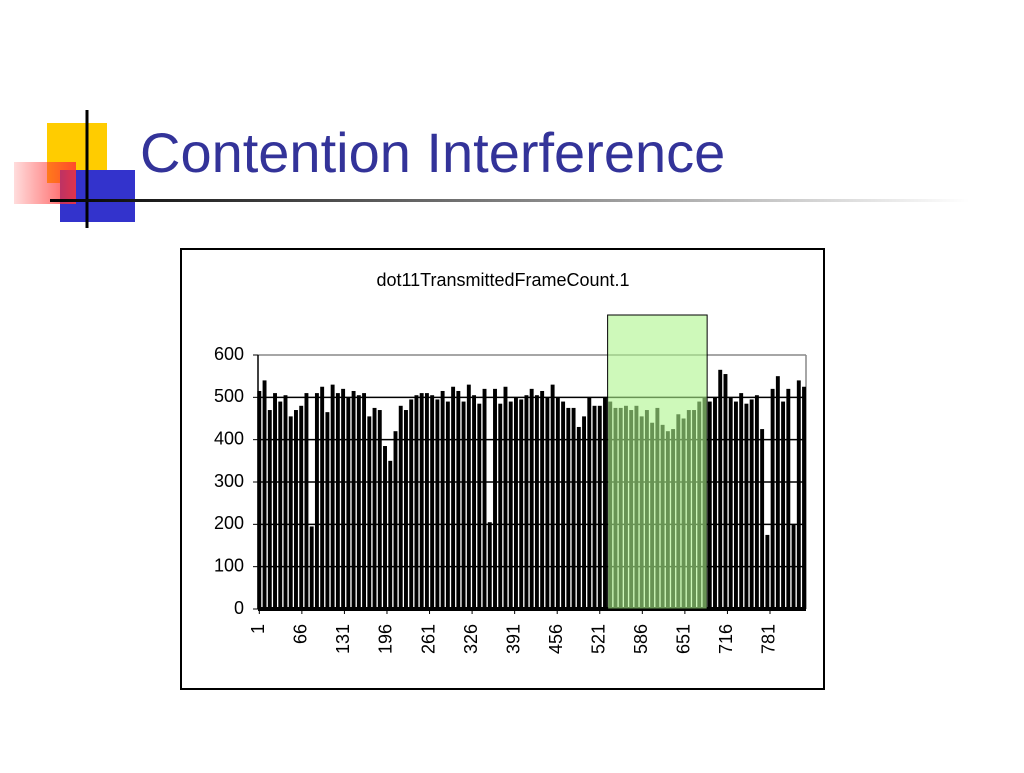 The image size is (1024, 773). What do you see at coordinates (769, 639) in the screenshot?
I see `x-tick-label: 781` at bounding box center [769, 639].